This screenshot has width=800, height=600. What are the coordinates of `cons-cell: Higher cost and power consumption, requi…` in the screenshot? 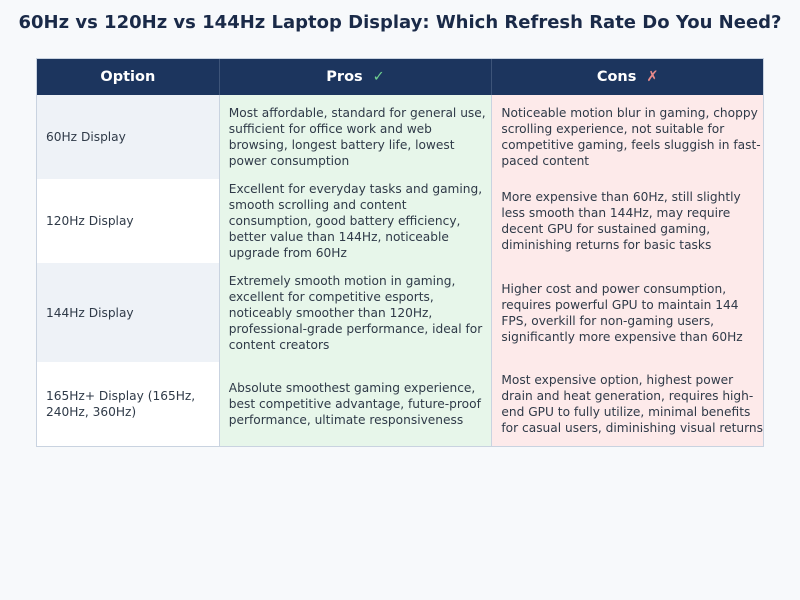 It's located at (627, 312).